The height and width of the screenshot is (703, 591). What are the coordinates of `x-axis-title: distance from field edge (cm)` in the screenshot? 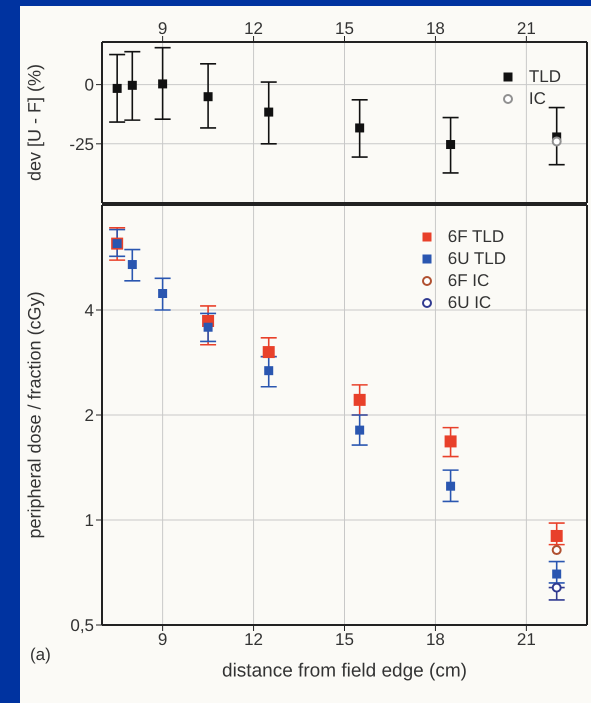 It's located at (344, 671).